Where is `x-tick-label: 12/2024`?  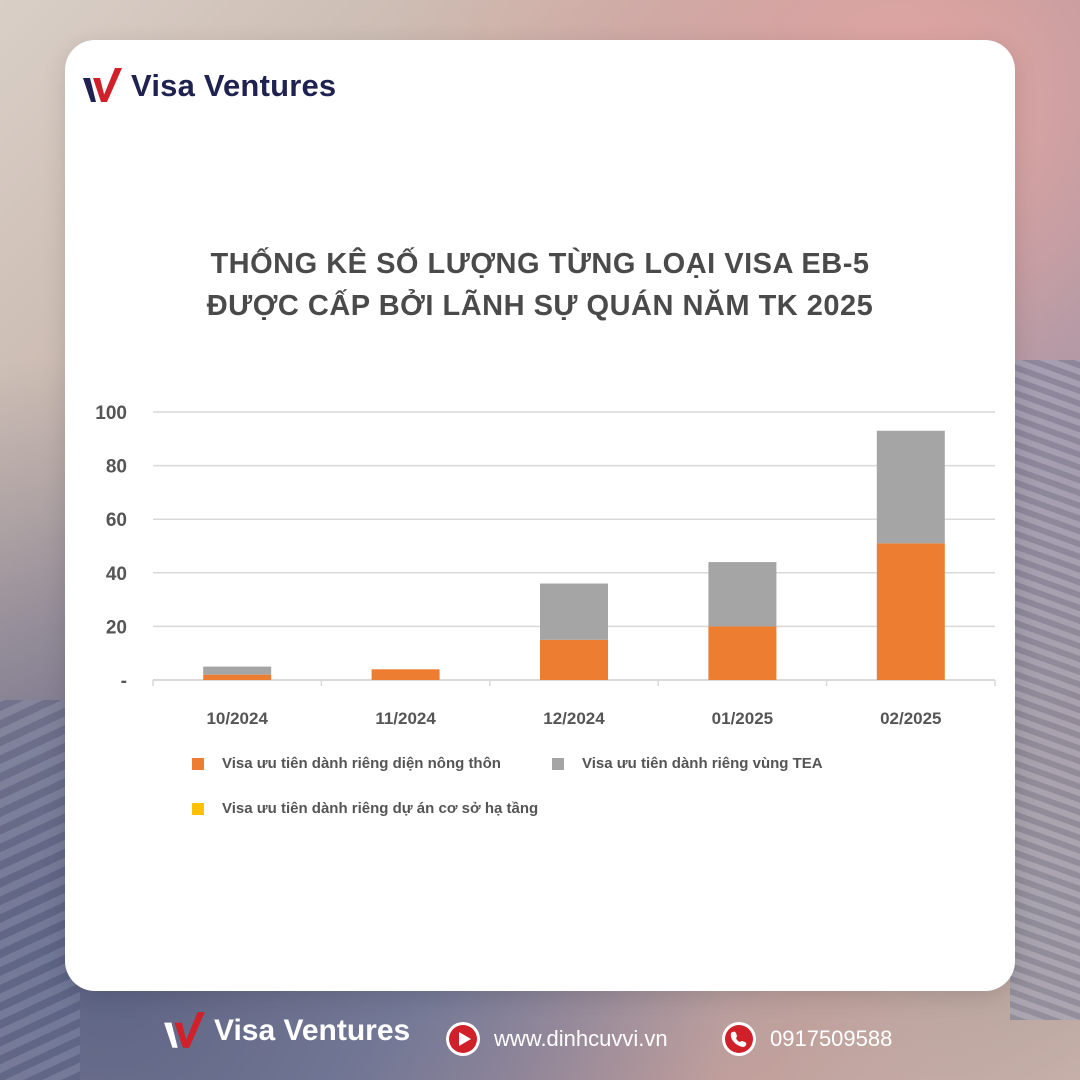 x-tick-label: 12/2024 is located at coordinates (574, 718).